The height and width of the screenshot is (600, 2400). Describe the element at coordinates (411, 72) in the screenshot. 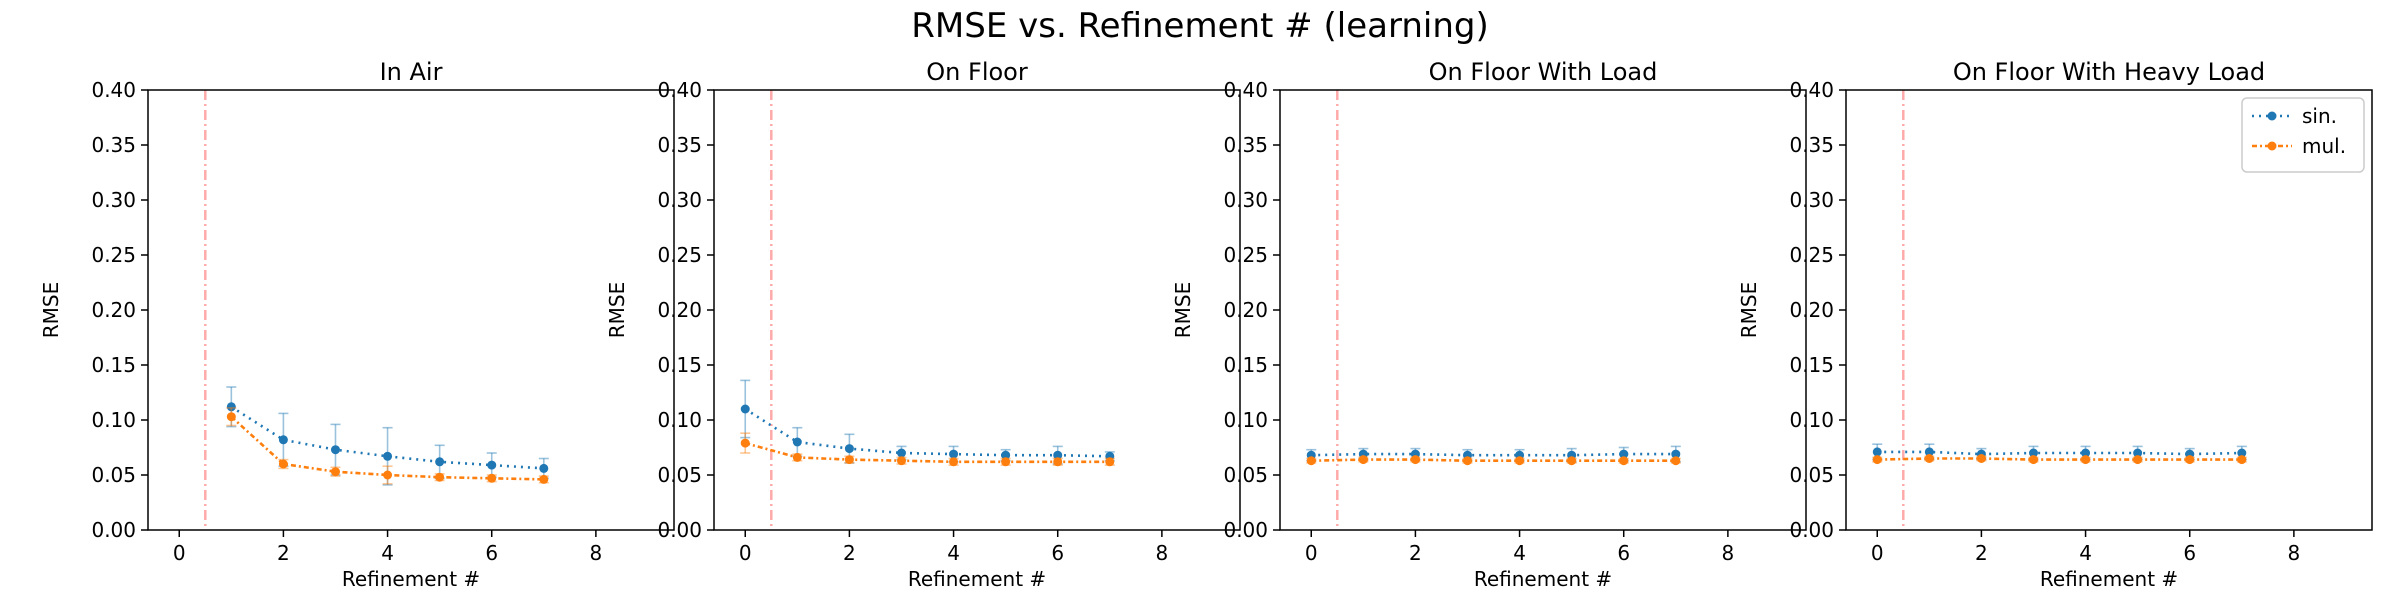

I see `chart-title: In Air` at that location.